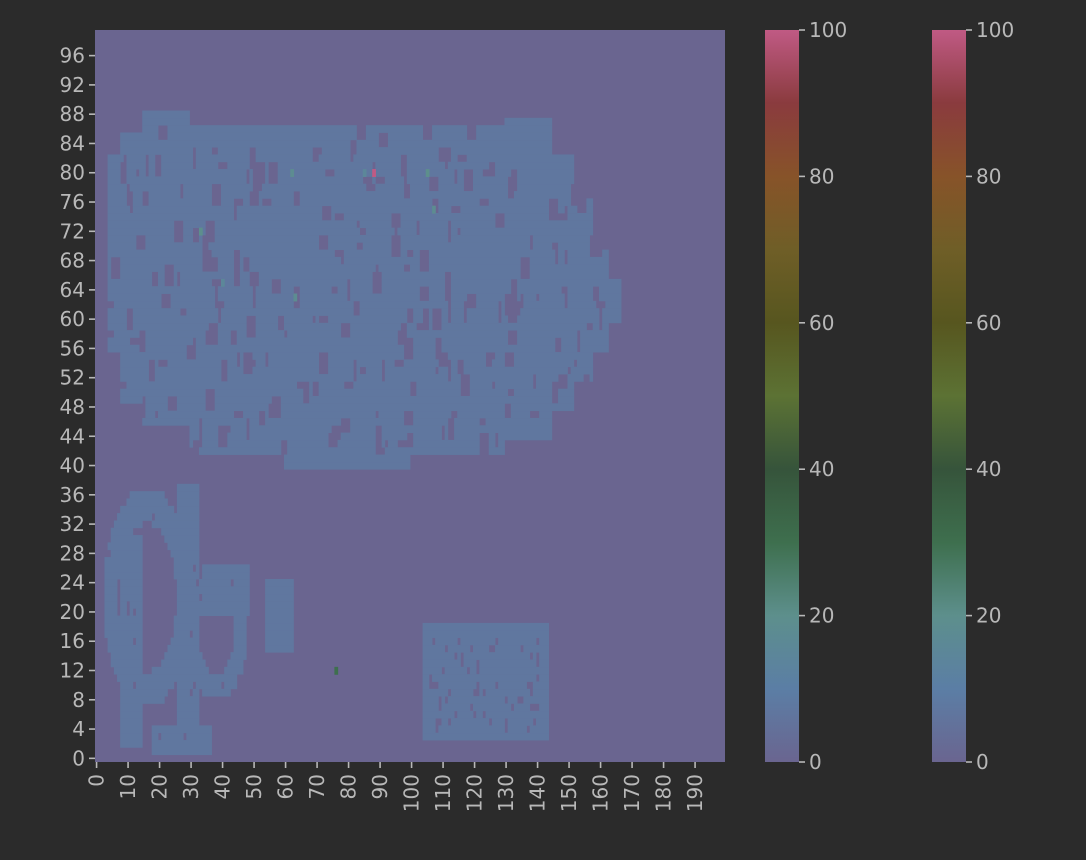  I want to click on x-tick-label: 60, so click(286, 786).